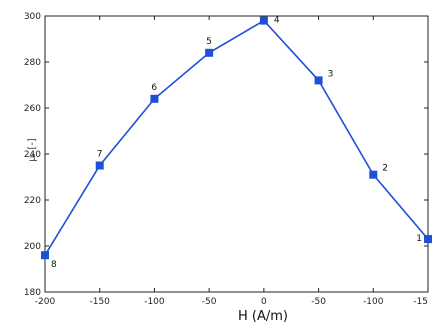 The width and height of the screenshot is (432, 322). What do you see at coordinates (331, 74) in the screenshot?
I see `data-point-label: 3` at bounding box center [331, 74].